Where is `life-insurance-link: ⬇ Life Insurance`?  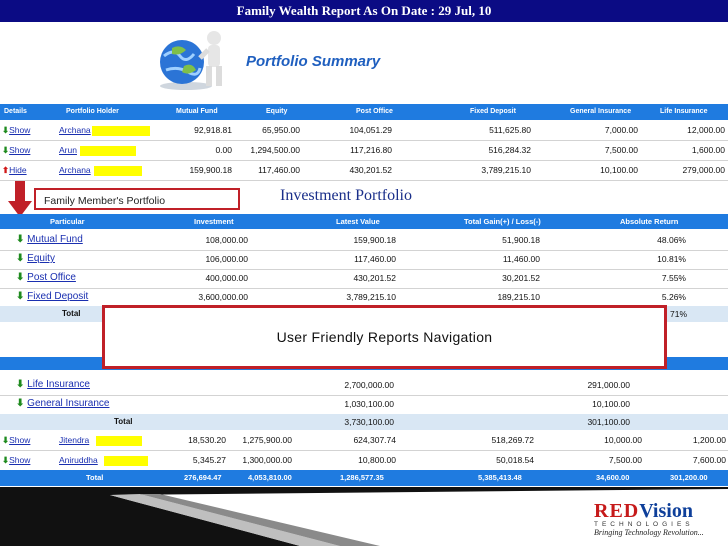
life-insurance-link: ⬇ Life Insurance is located at coordinates (53, 384).